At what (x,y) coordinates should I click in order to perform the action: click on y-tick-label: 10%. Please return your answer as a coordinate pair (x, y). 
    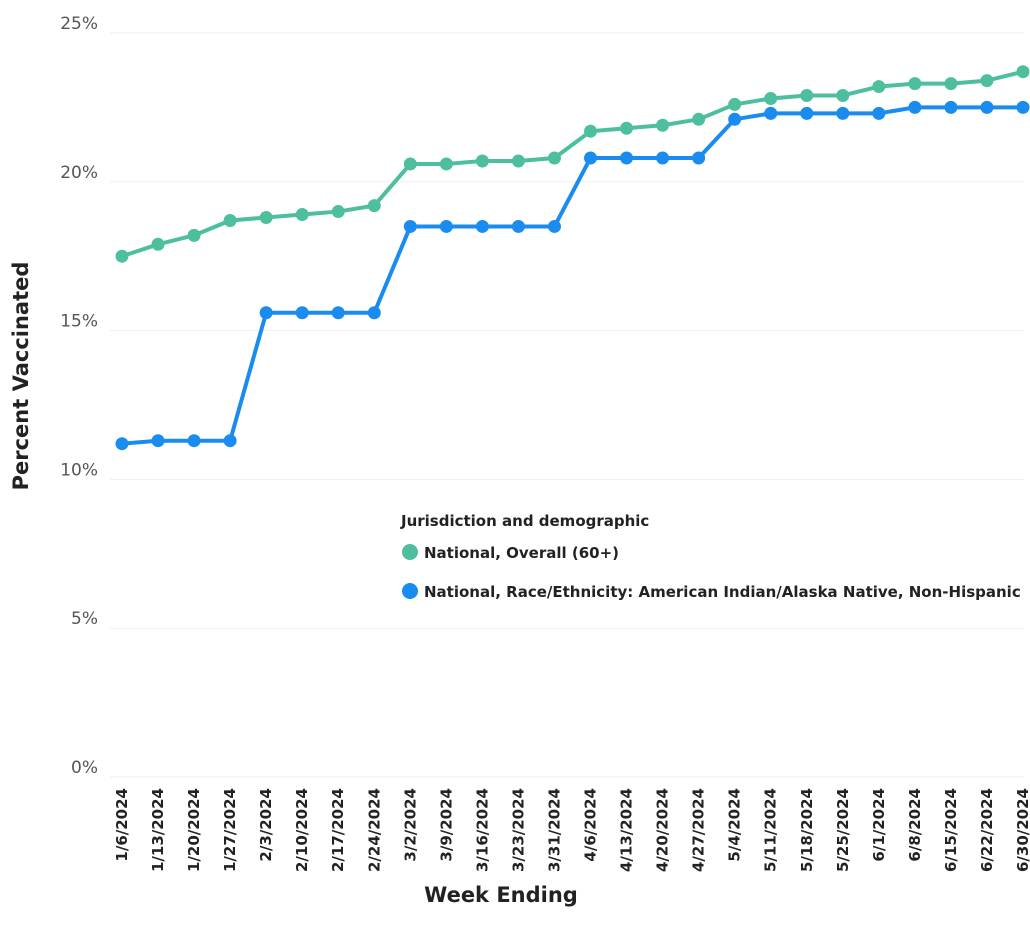
    Looking at the image, I should click on (79, 470).